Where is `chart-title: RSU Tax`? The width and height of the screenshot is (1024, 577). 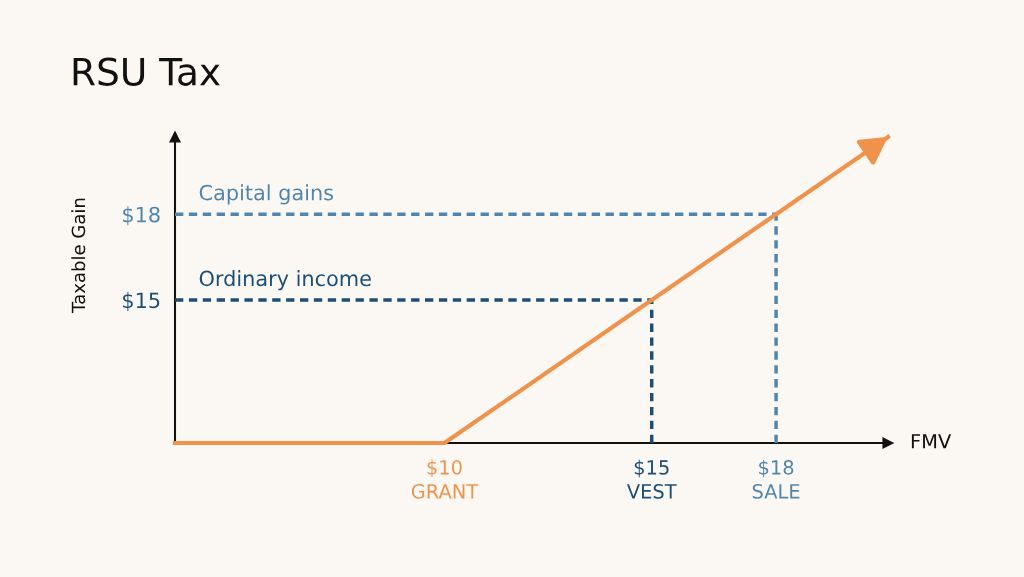 chart-title: RSU Tax is located at coordinates (146, 71).